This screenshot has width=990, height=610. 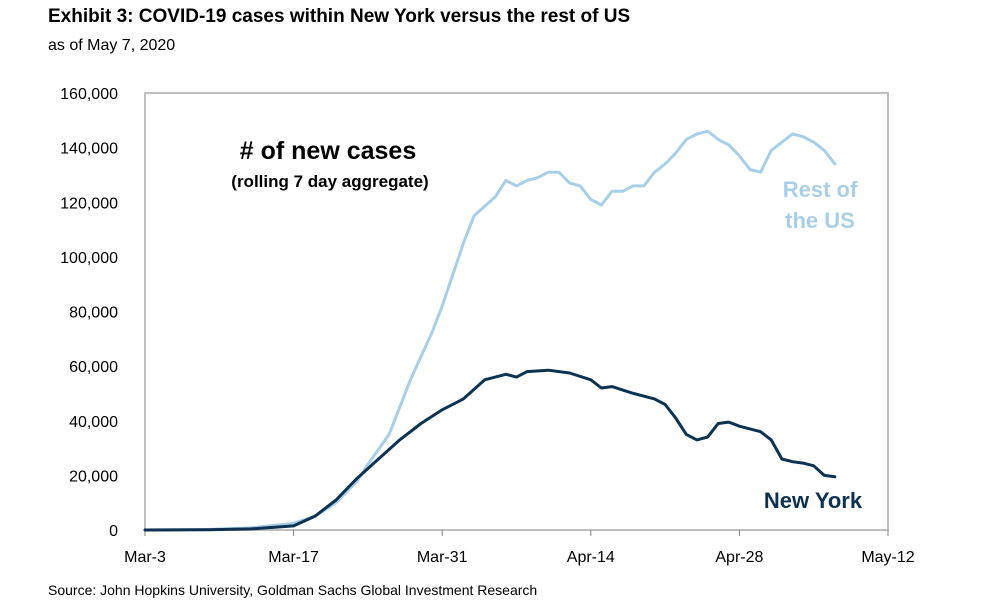 I want to click on series-label-new-york: New York, so click(x=813, y=500).